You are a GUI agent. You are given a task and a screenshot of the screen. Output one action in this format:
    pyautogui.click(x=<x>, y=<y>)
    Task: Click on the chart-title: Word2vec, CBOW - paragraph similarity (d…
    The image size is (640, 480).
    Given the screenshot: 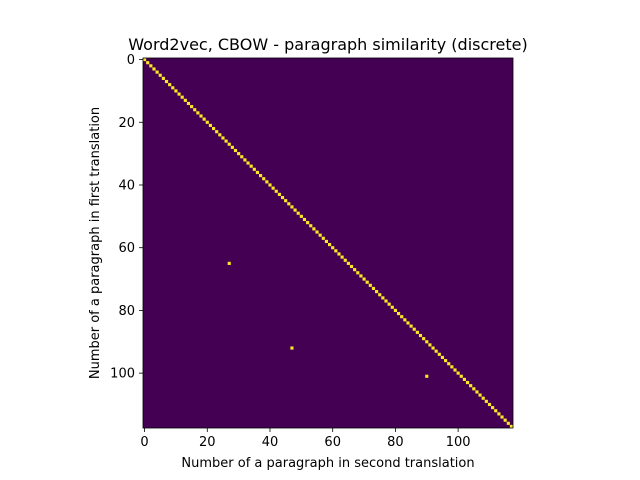 What is the action you would take?
    pyautogui.click(x=327, y=44)
    